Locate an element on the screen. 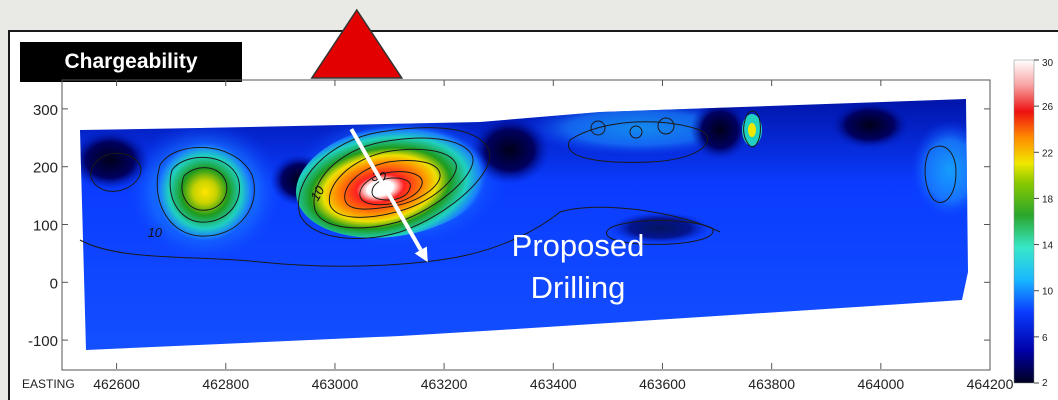 Image resolution: width=1058 pixels, height=400 pixels. colorbar-tick-label: 6 is located at coordinates (1045, 338).